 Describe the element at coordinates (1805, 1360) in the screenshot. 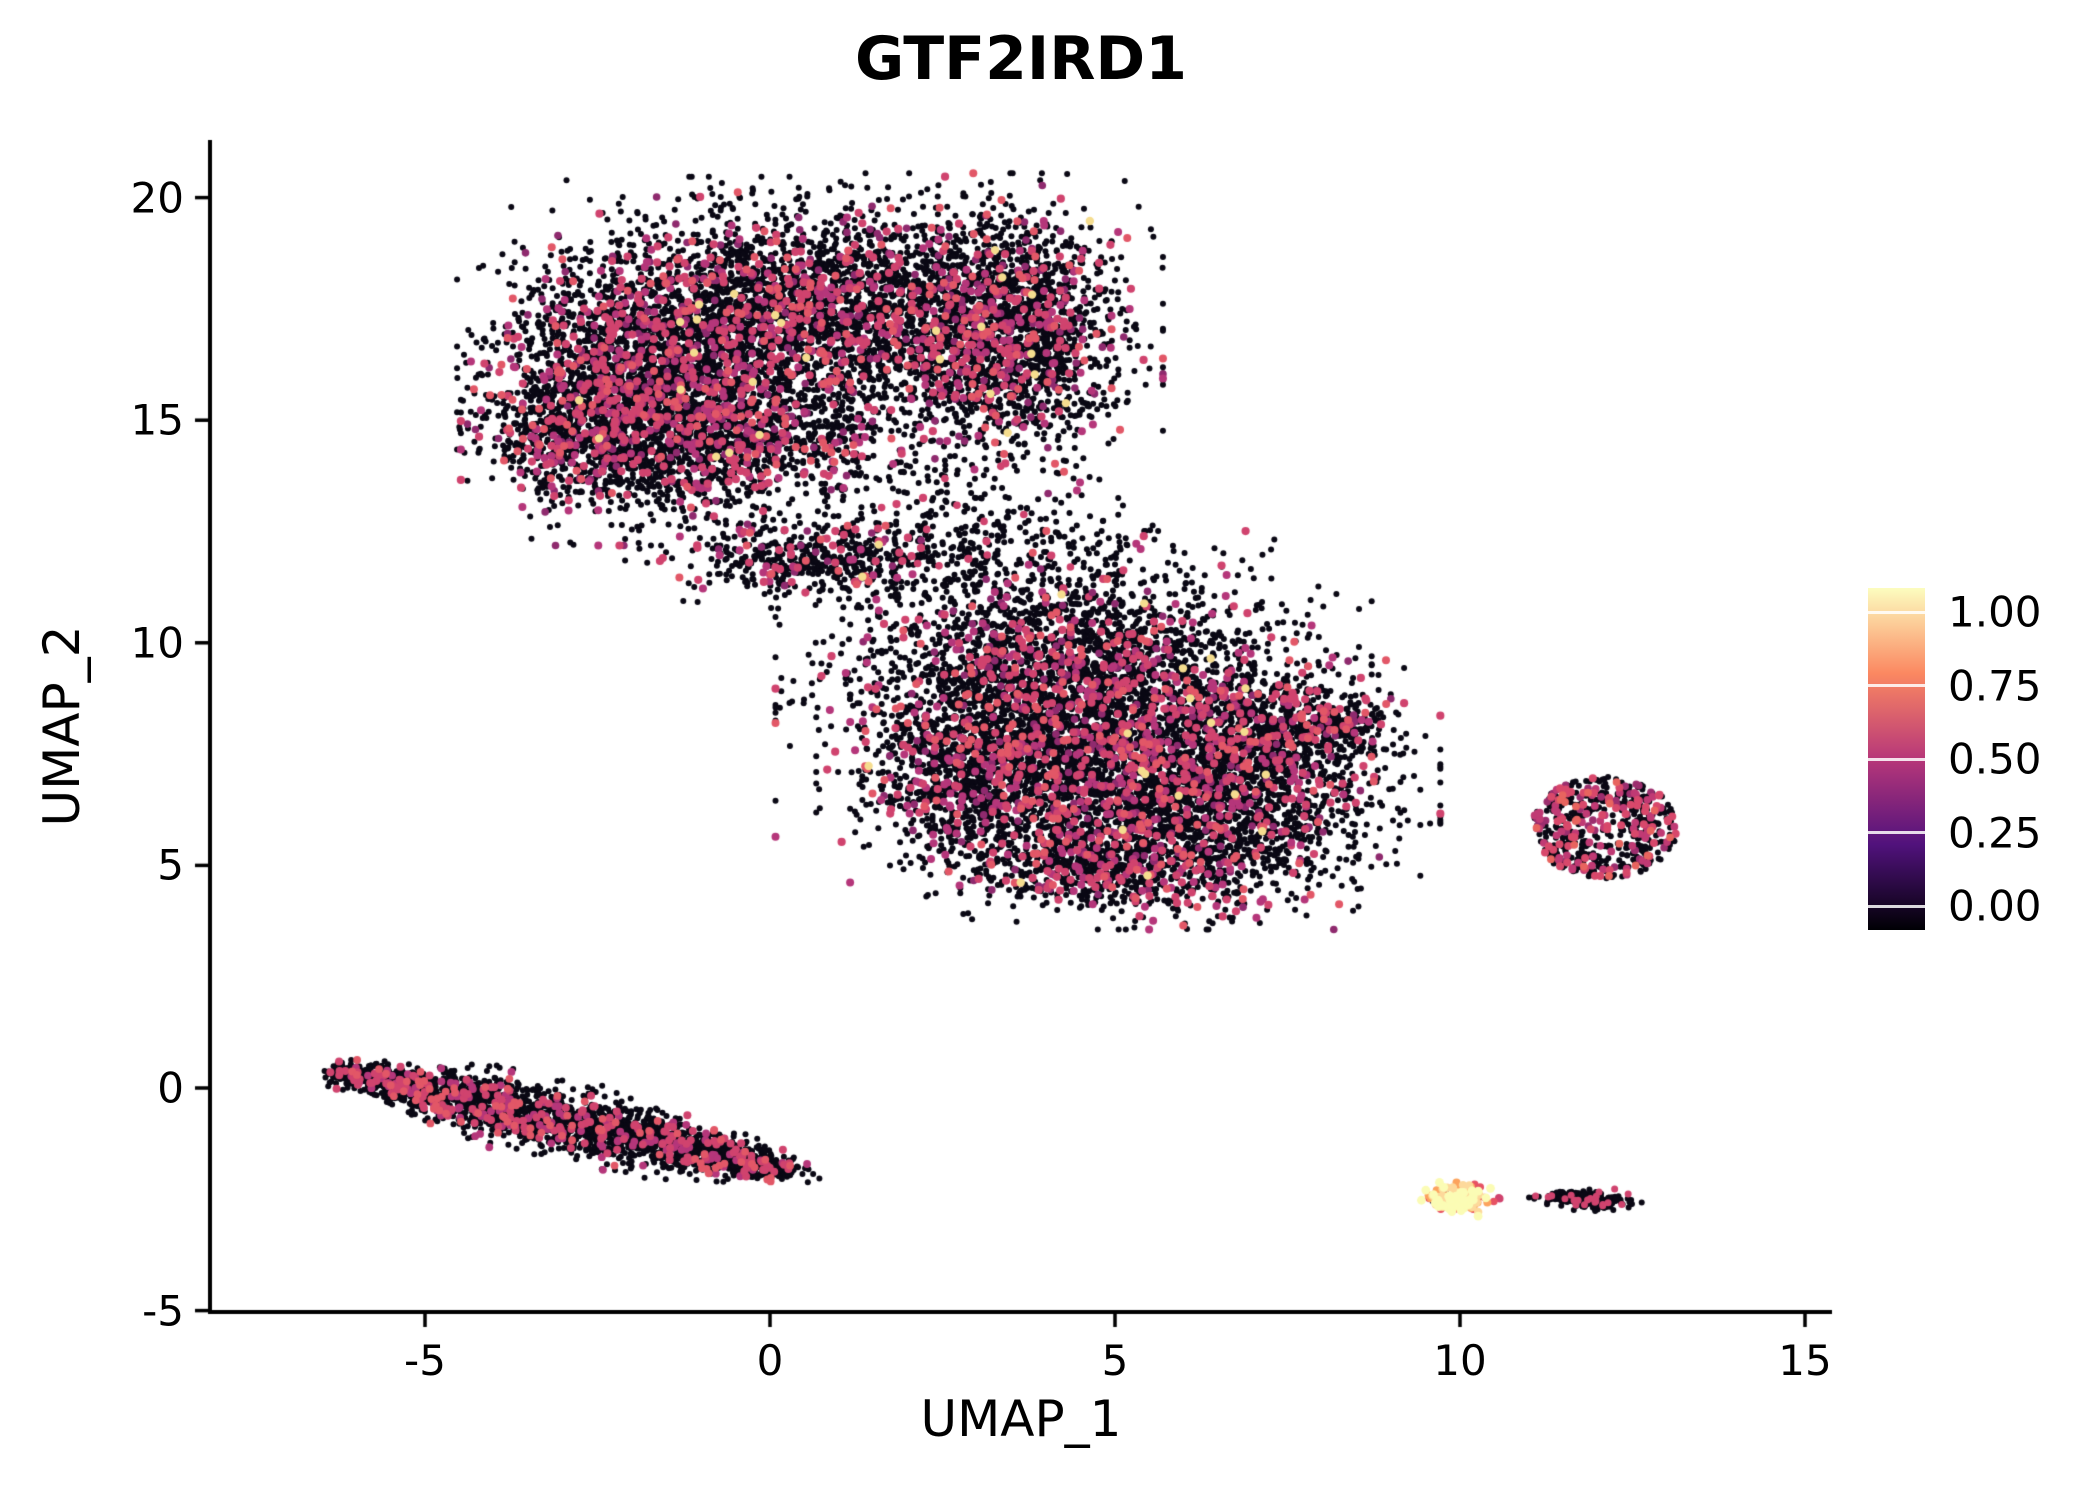

I see `x-axis-tick-label: 15` at that location.